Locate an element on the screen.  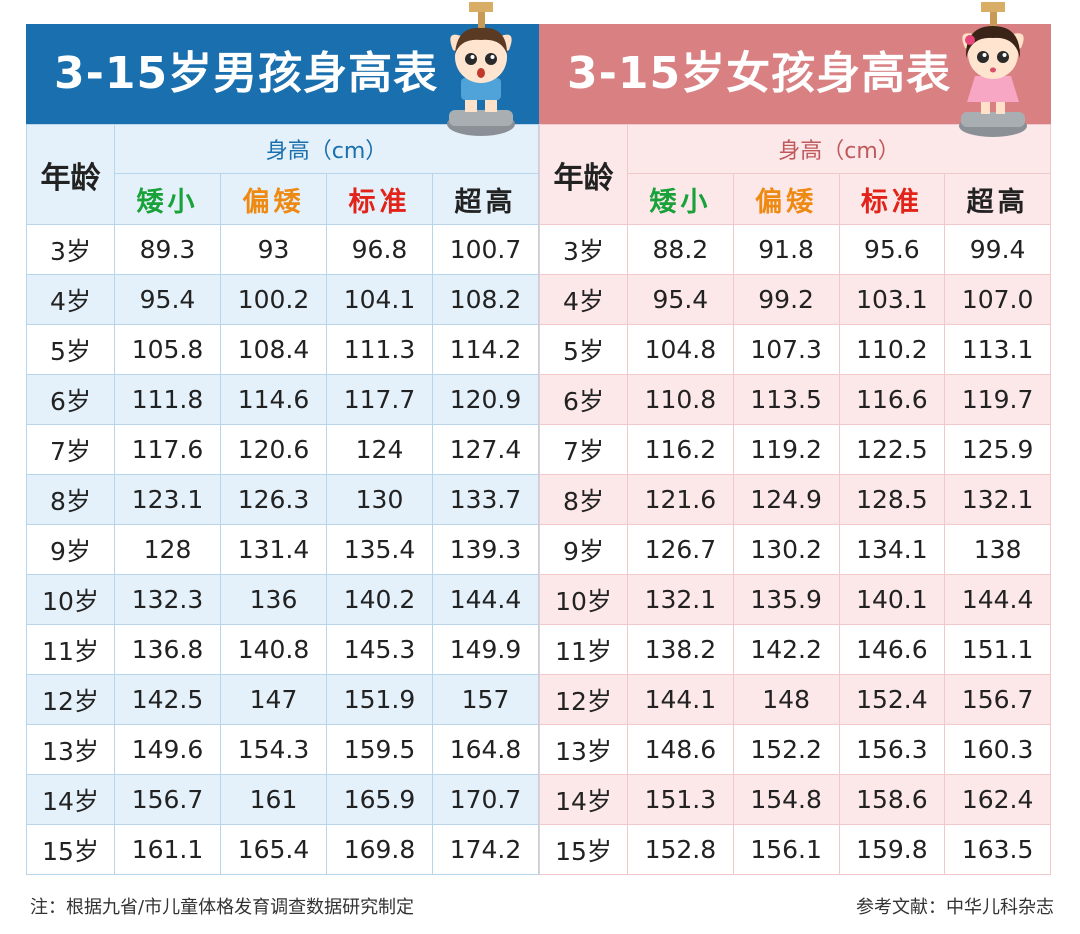
table-row: 7岁 117.6 120.6 124 127.4 is located at coordinates (282, 449).